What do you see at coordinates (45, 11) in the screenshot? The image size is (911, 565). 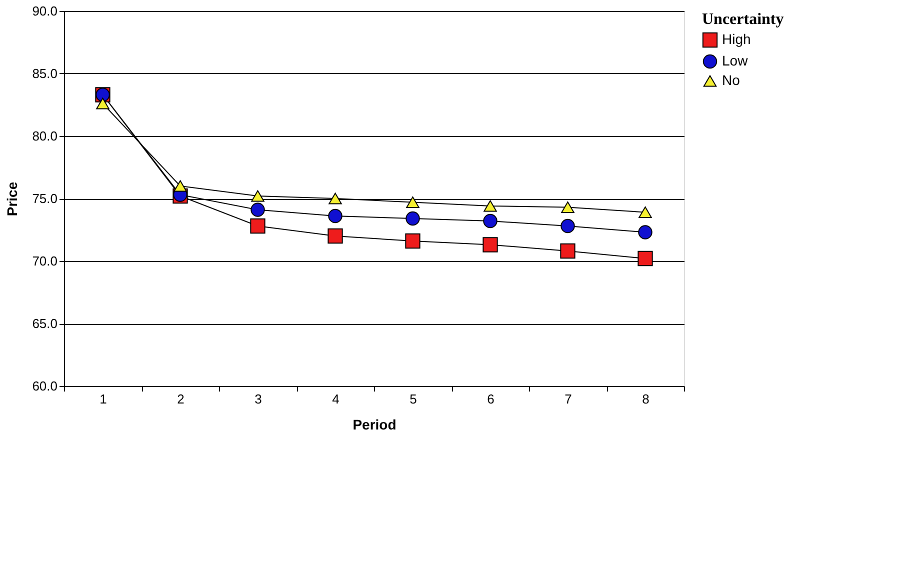 I see `y-tick-label: 90.0` at bounding box center [45, 11].